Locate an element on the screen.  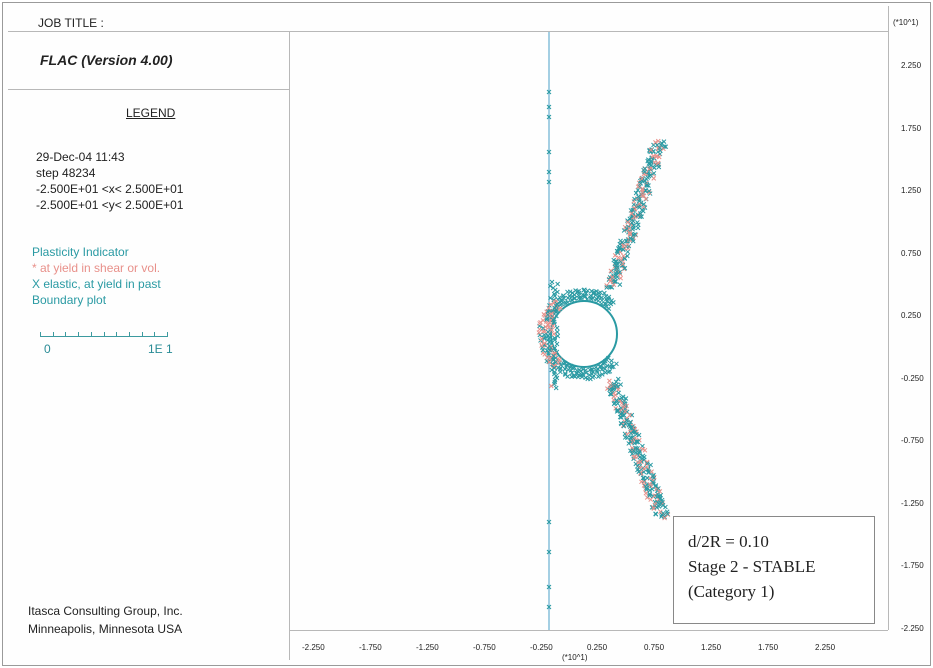
x-tick-label: 0.250 is located at coordinates (597, 647).